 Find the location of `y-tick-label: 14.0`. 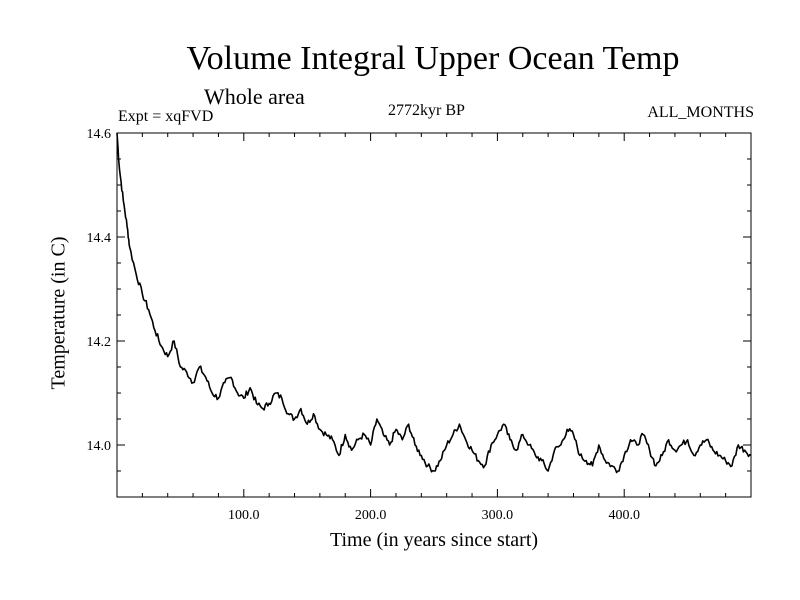

y-tick-label: 14.0 is located at coordinates (99, 446).